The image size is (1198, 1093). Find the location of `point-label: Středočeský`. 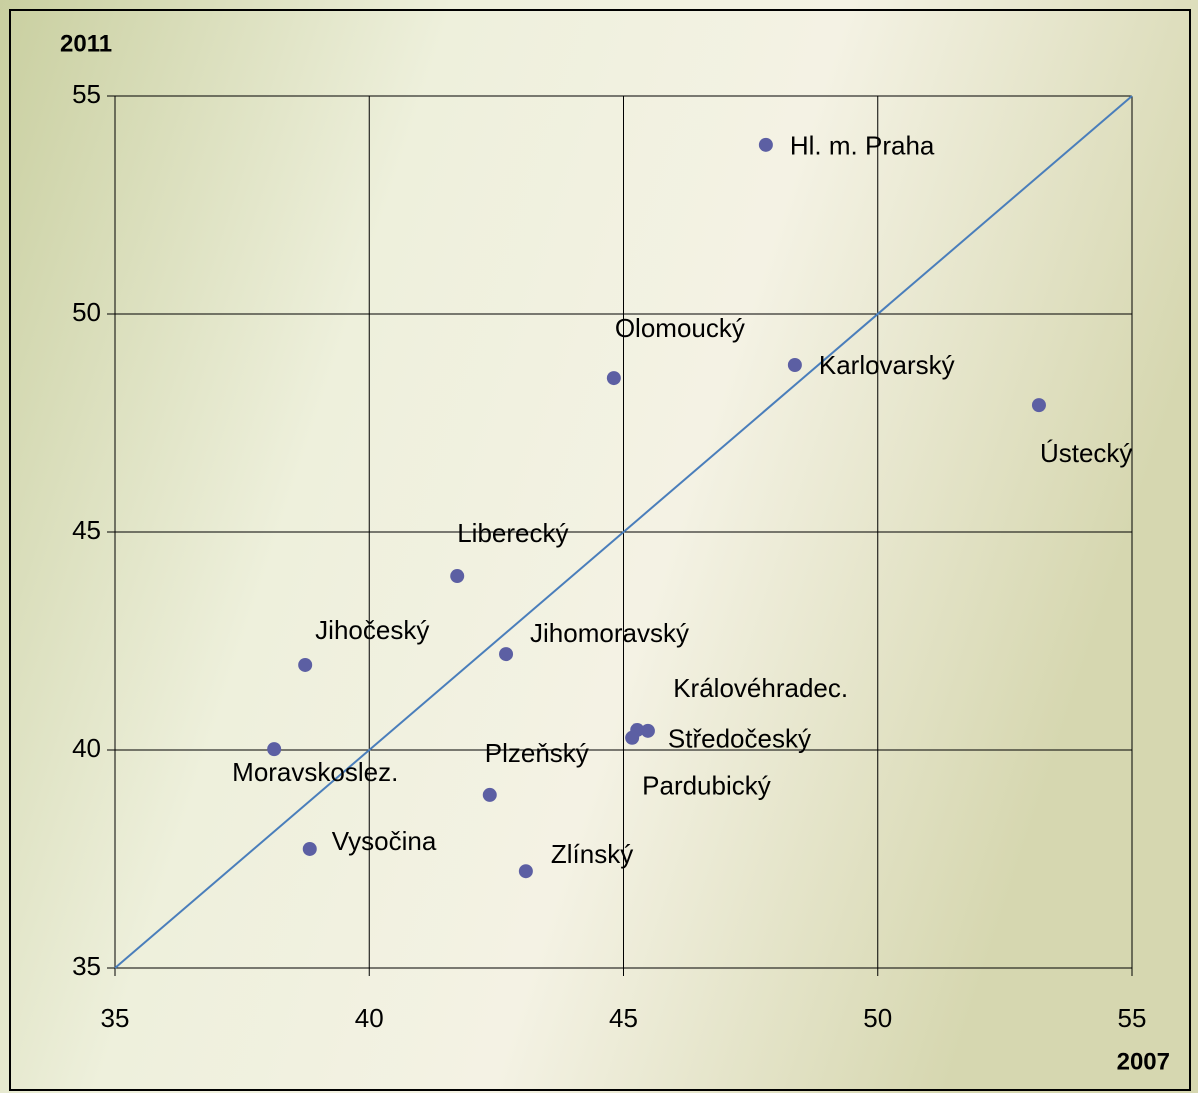

point-label: Středočeský is located at coordinates (739, 739).